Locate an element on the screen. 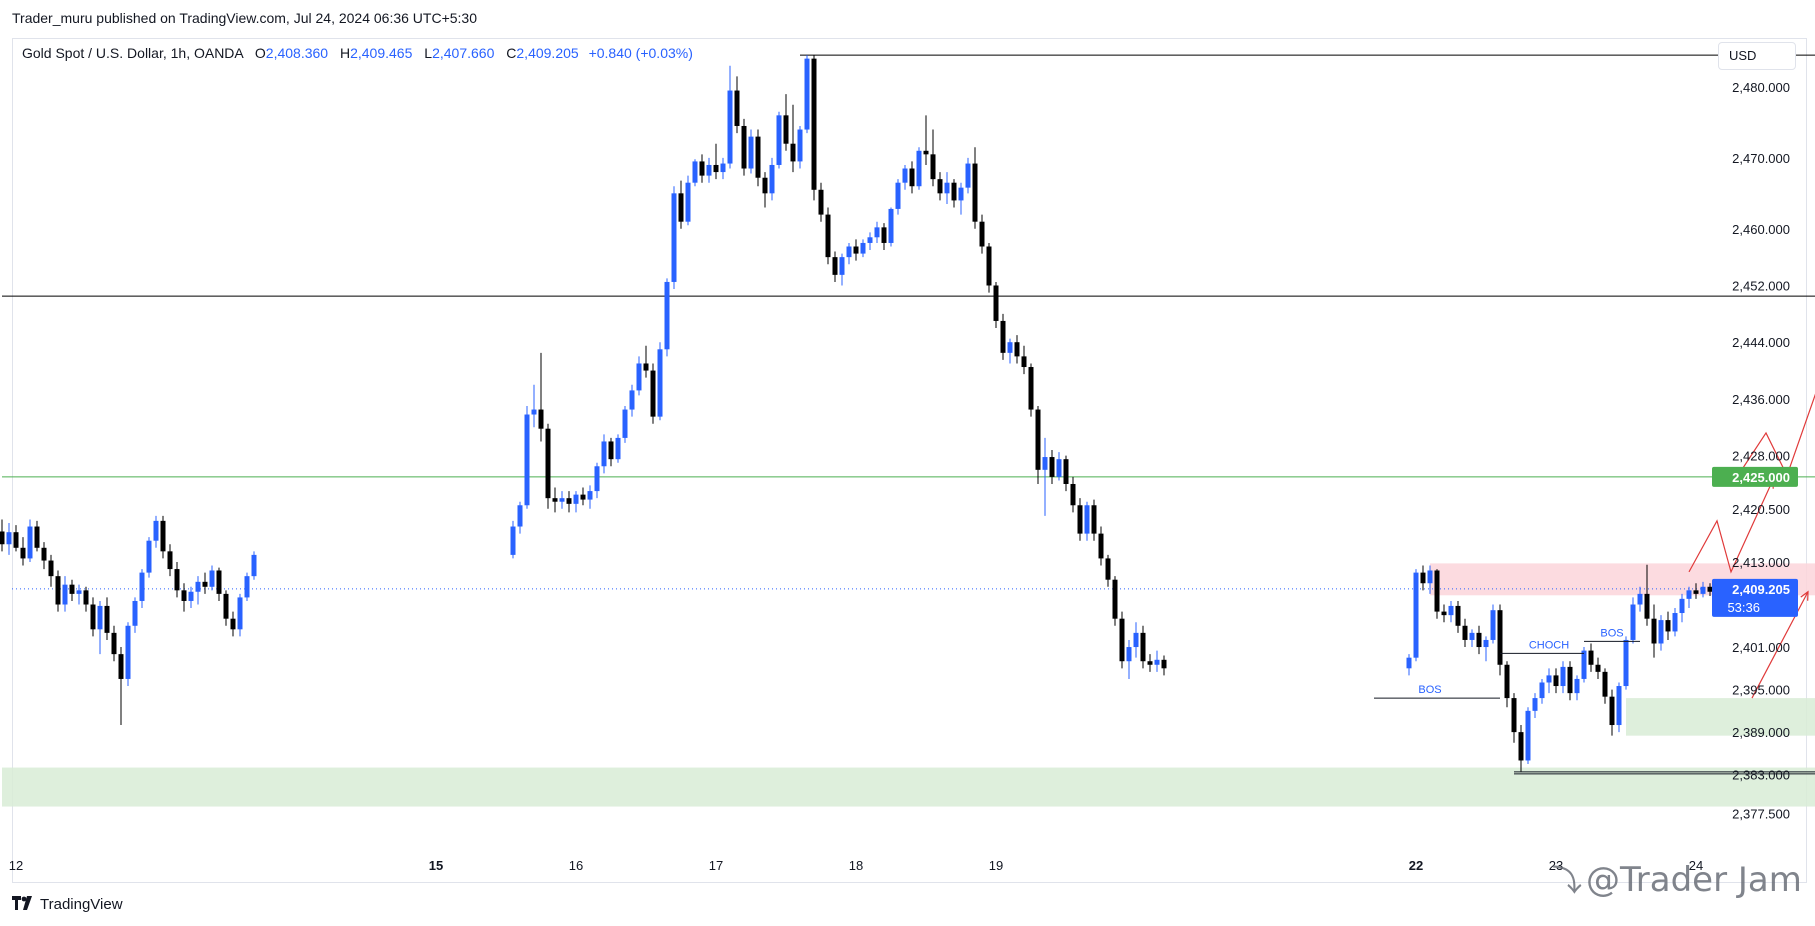 Image resolution: width=1815 pixels, height=926 pixels. low-label: L is located at coordinates (428, 53).